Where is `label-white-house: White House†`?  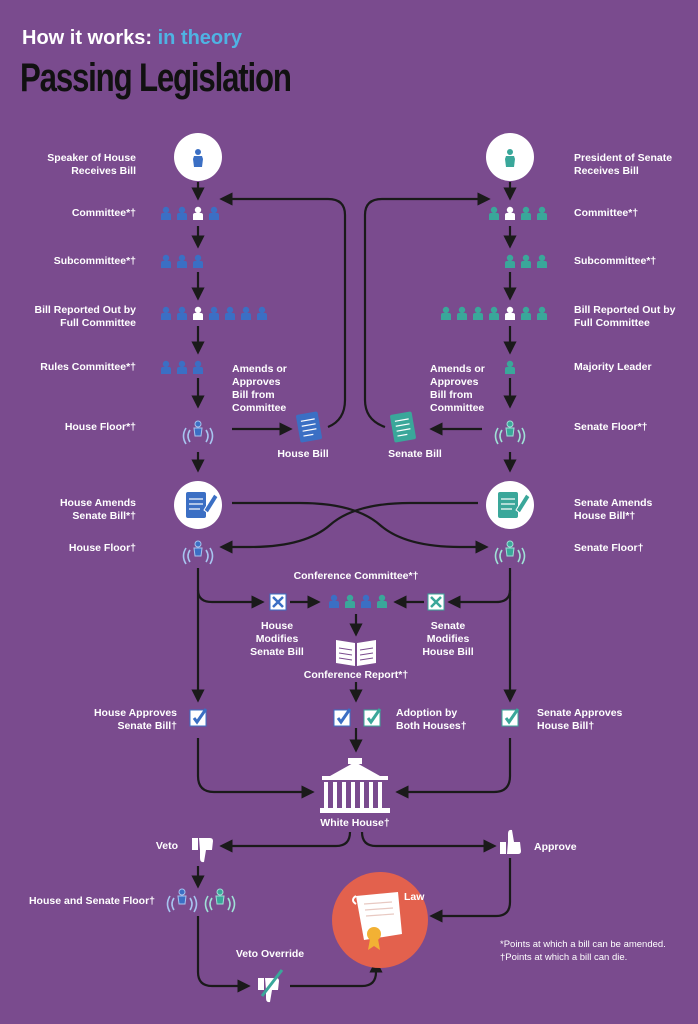 label-white-house: White House† is located at coordinates (355, 823).